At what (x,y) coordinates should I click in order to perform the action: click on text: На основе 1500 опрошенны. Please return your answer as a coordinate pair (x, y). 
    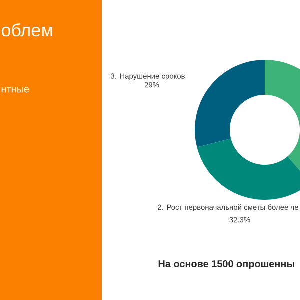
    Looking at the image, I should click on (226, 265).